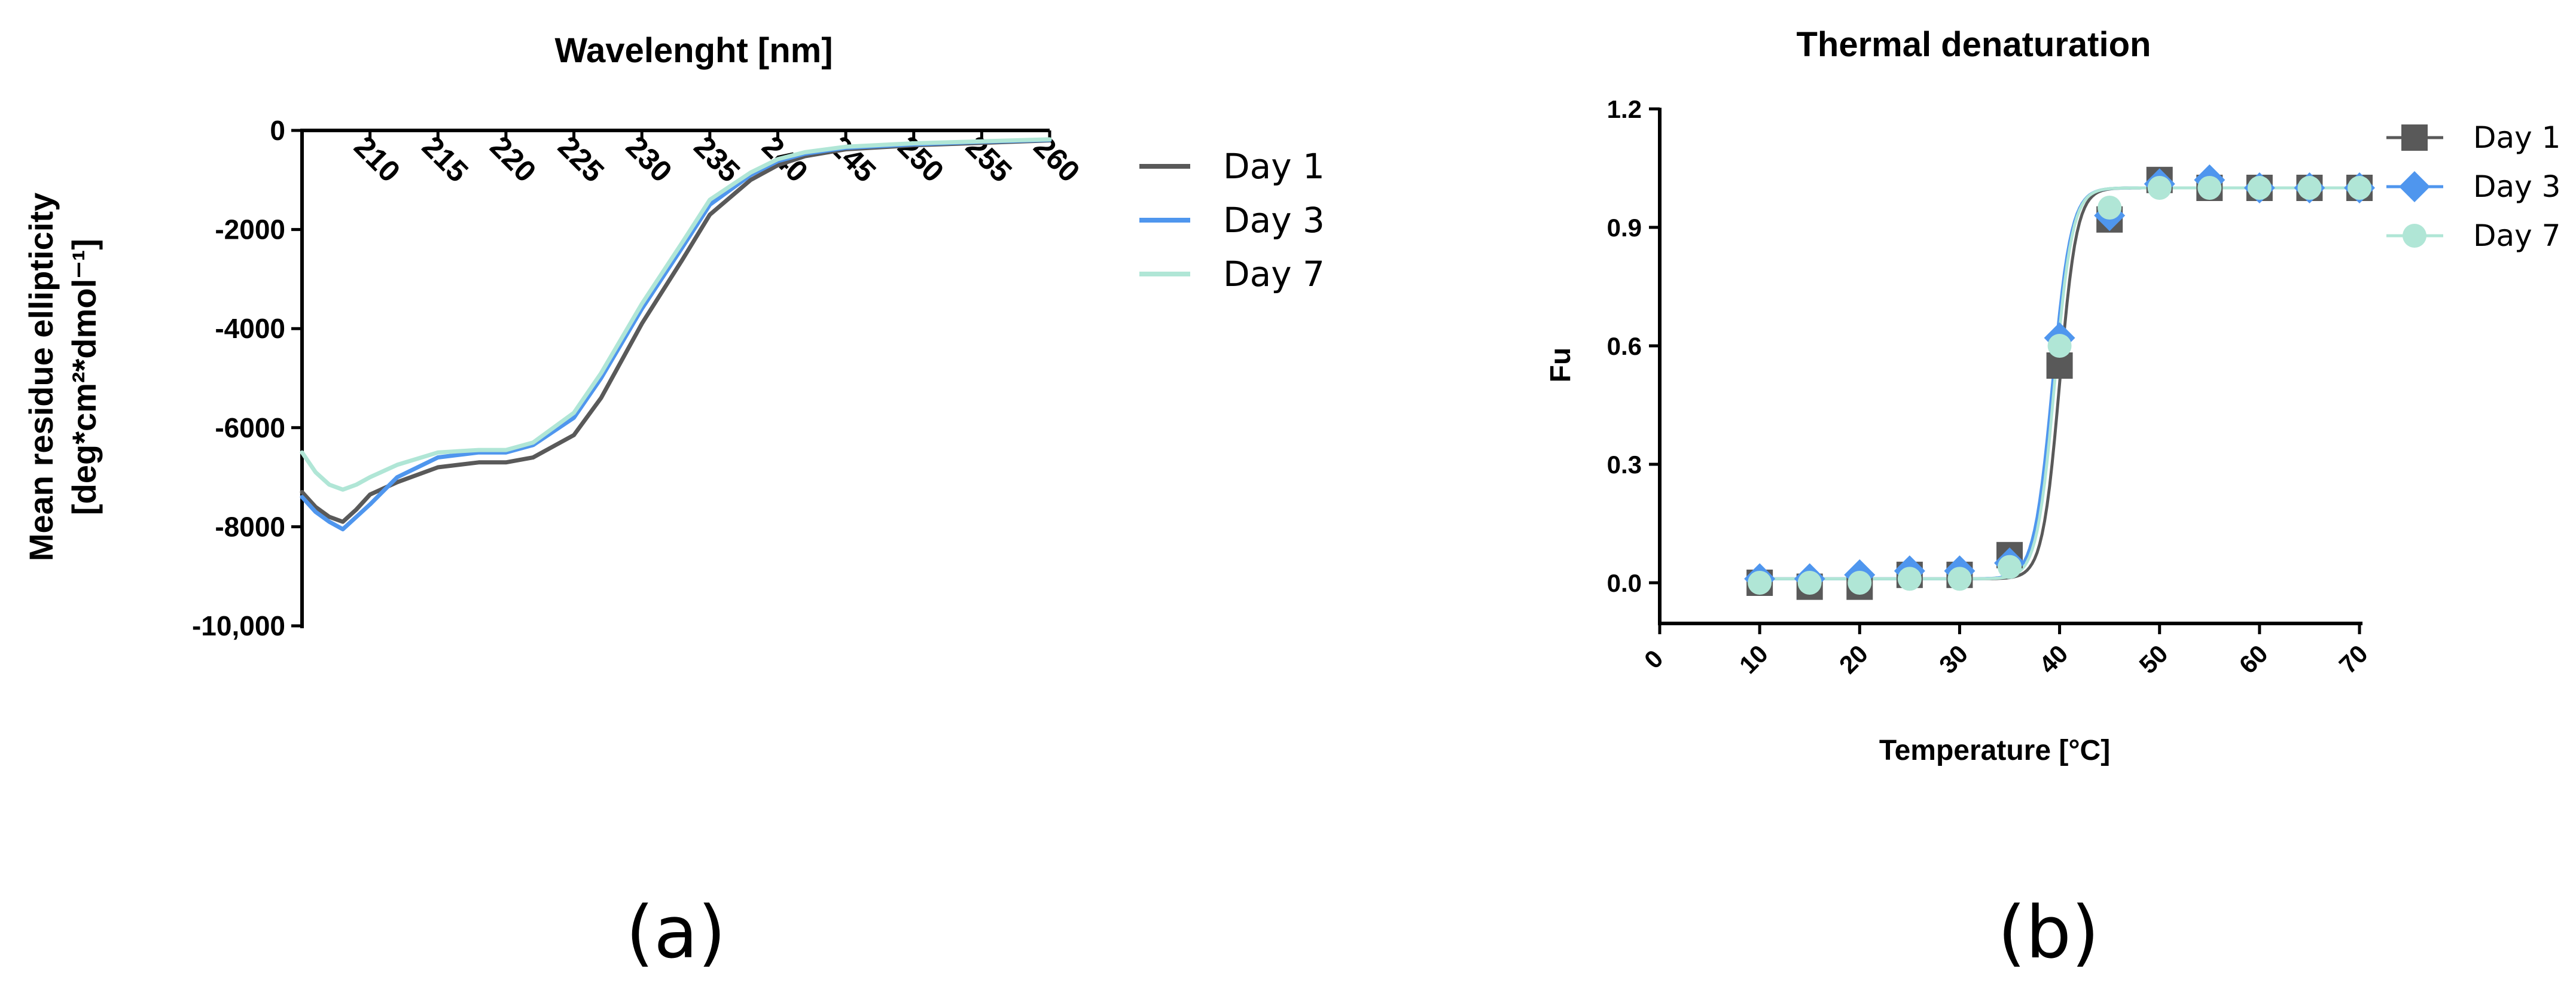  I want to click on panel-b-legend-label: Day 1, so click(2516, 137).